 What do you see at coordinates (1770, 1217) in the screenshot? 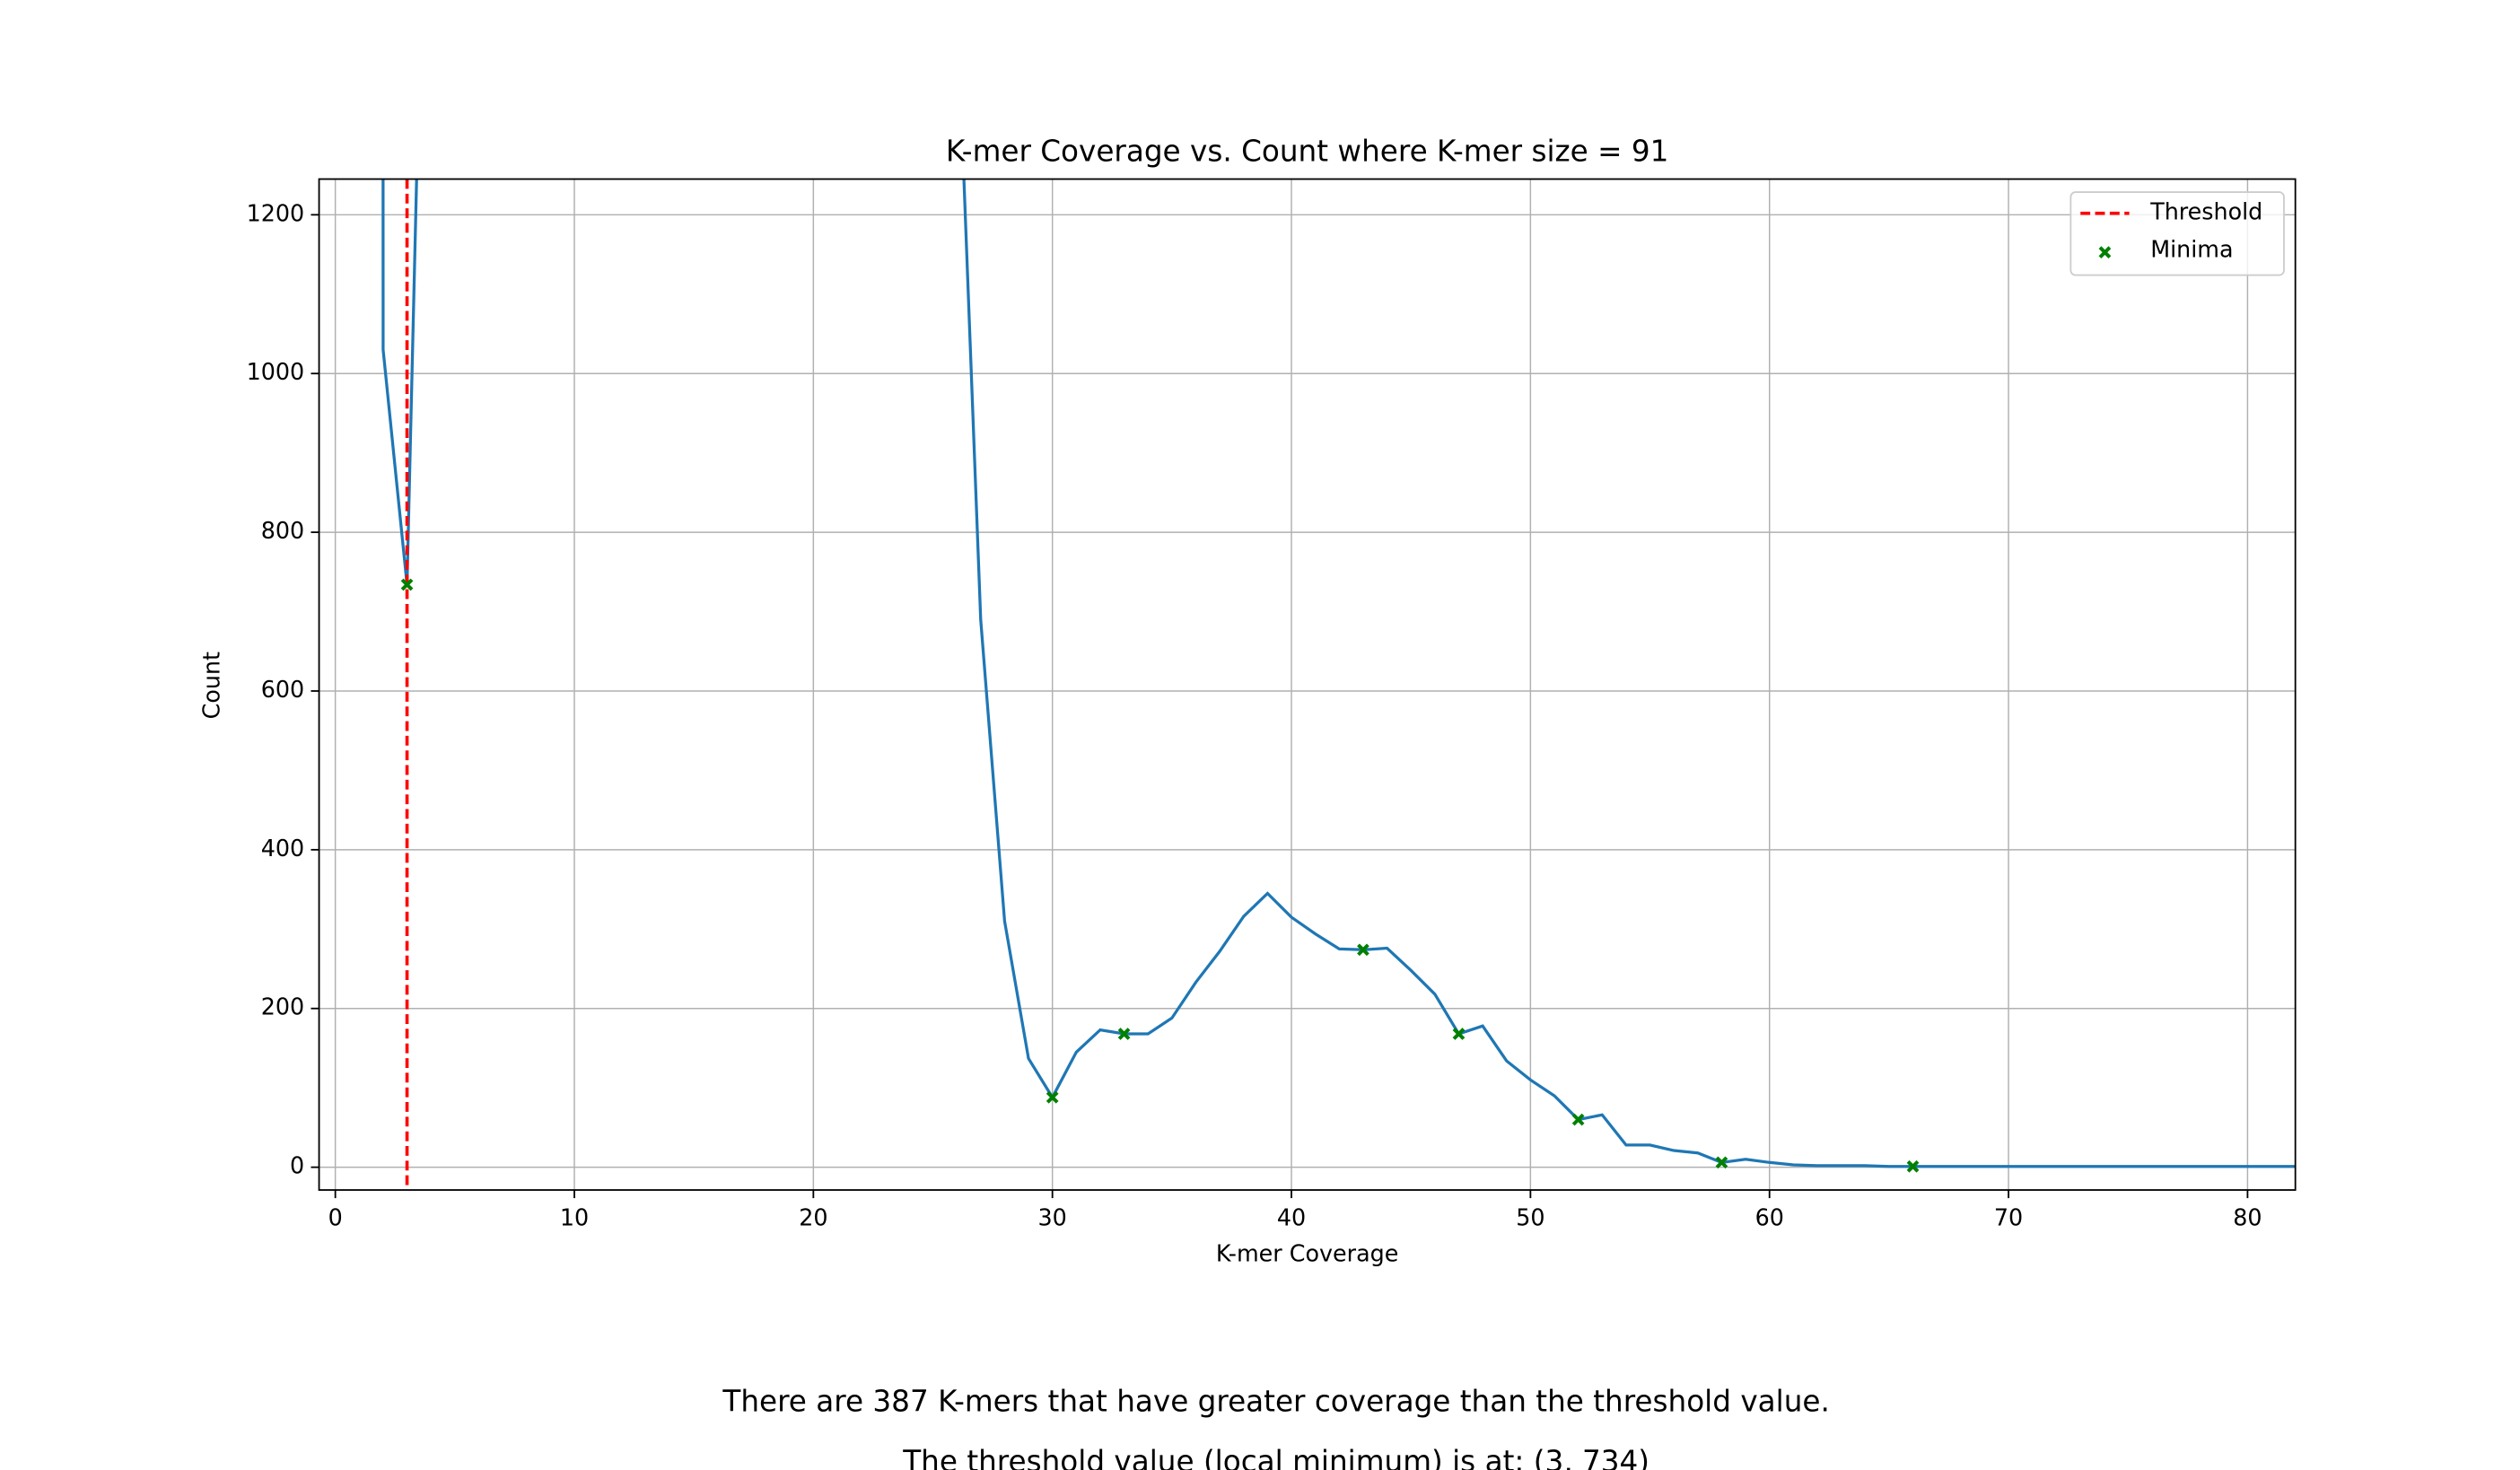
I see `x-tick-label: 60` at bounding box center [1770, 1217].